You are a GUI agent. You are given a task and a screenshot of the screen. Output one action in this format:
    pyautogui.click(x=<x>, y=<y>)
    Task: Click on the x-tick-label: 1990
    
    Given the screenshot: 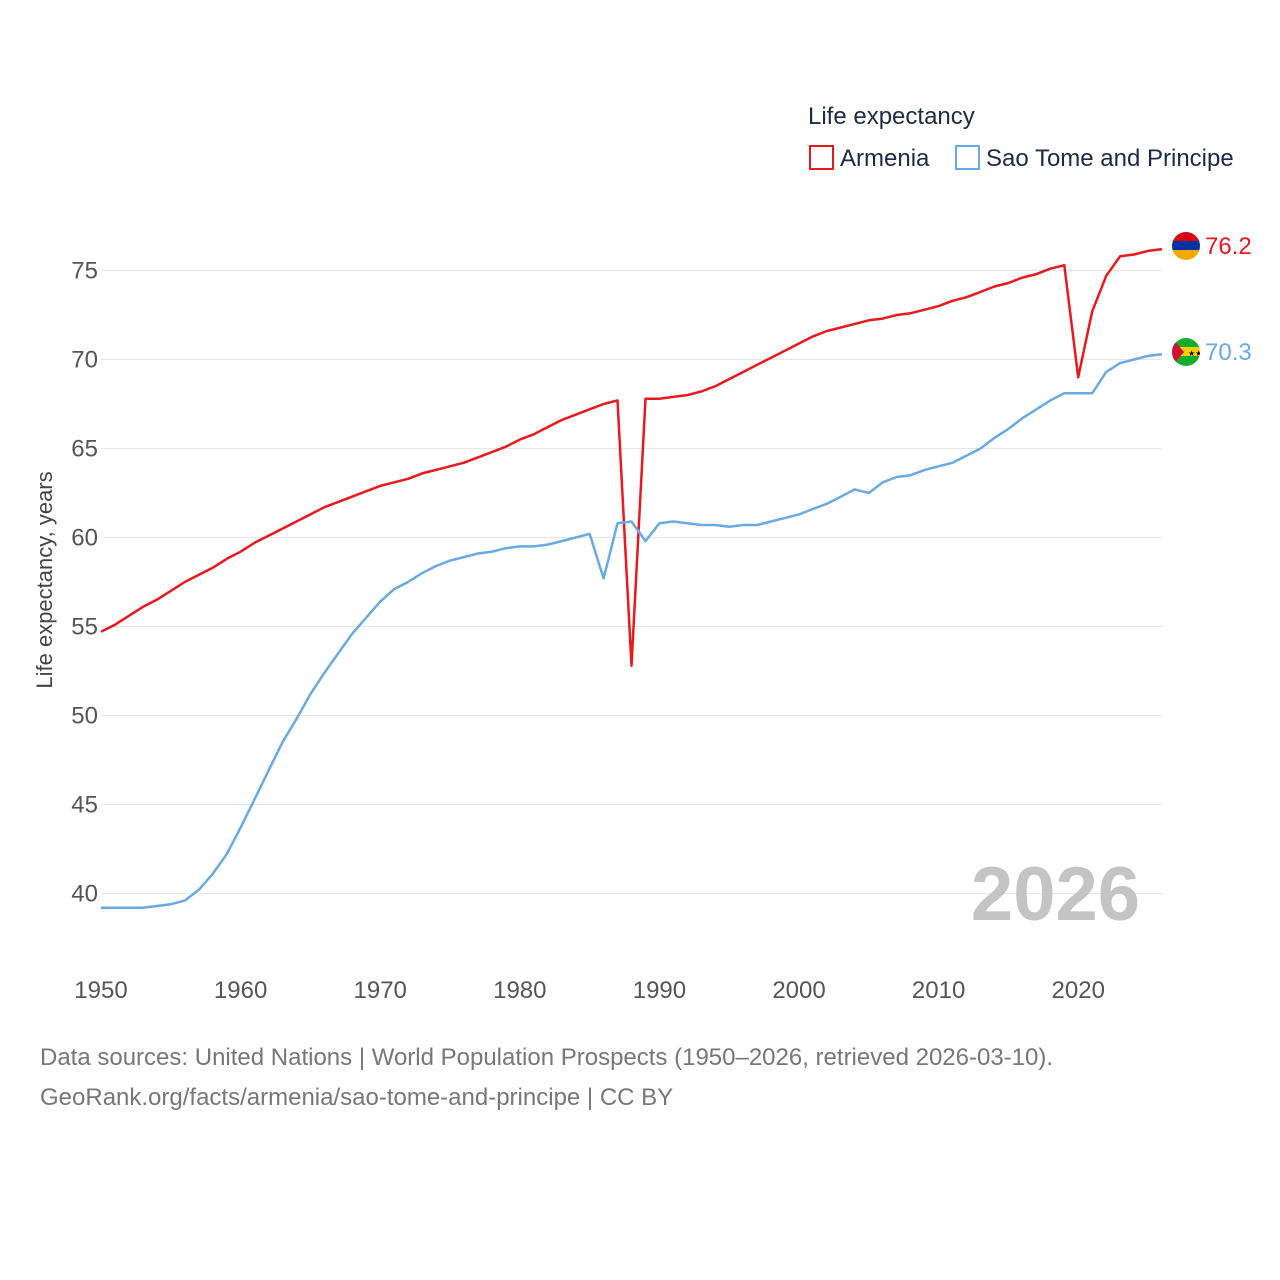 What is the action you would take?
    pyautogui.click(x=659, y=990)
    